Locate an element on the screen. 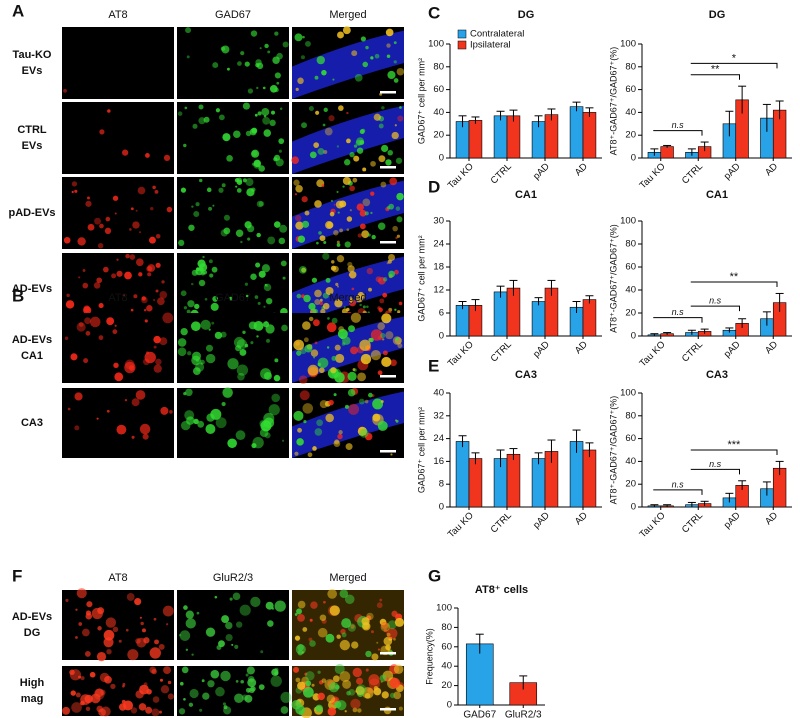 The width and height of the screenshot is (800, 718). significance-label: n.s is located at coordinates (678, 125).